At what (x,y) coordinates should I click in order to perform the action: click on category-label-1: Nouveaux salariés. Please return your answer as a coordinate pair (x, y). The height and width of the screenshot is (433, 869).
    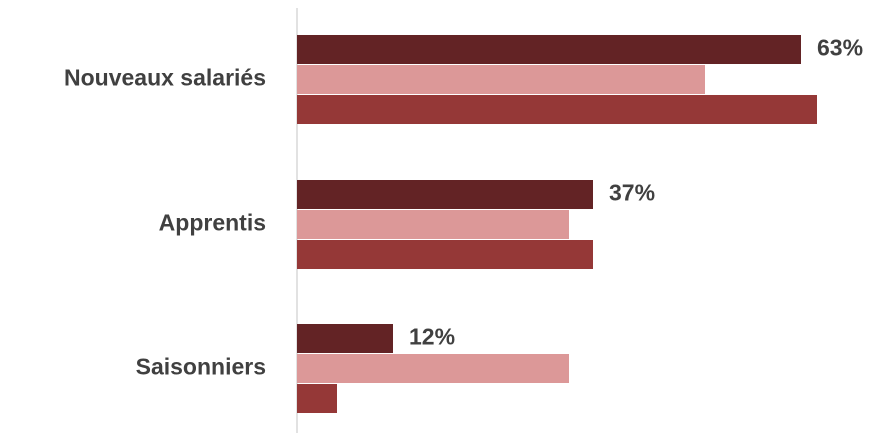
    Looking at the image, I should click on (165, 78).